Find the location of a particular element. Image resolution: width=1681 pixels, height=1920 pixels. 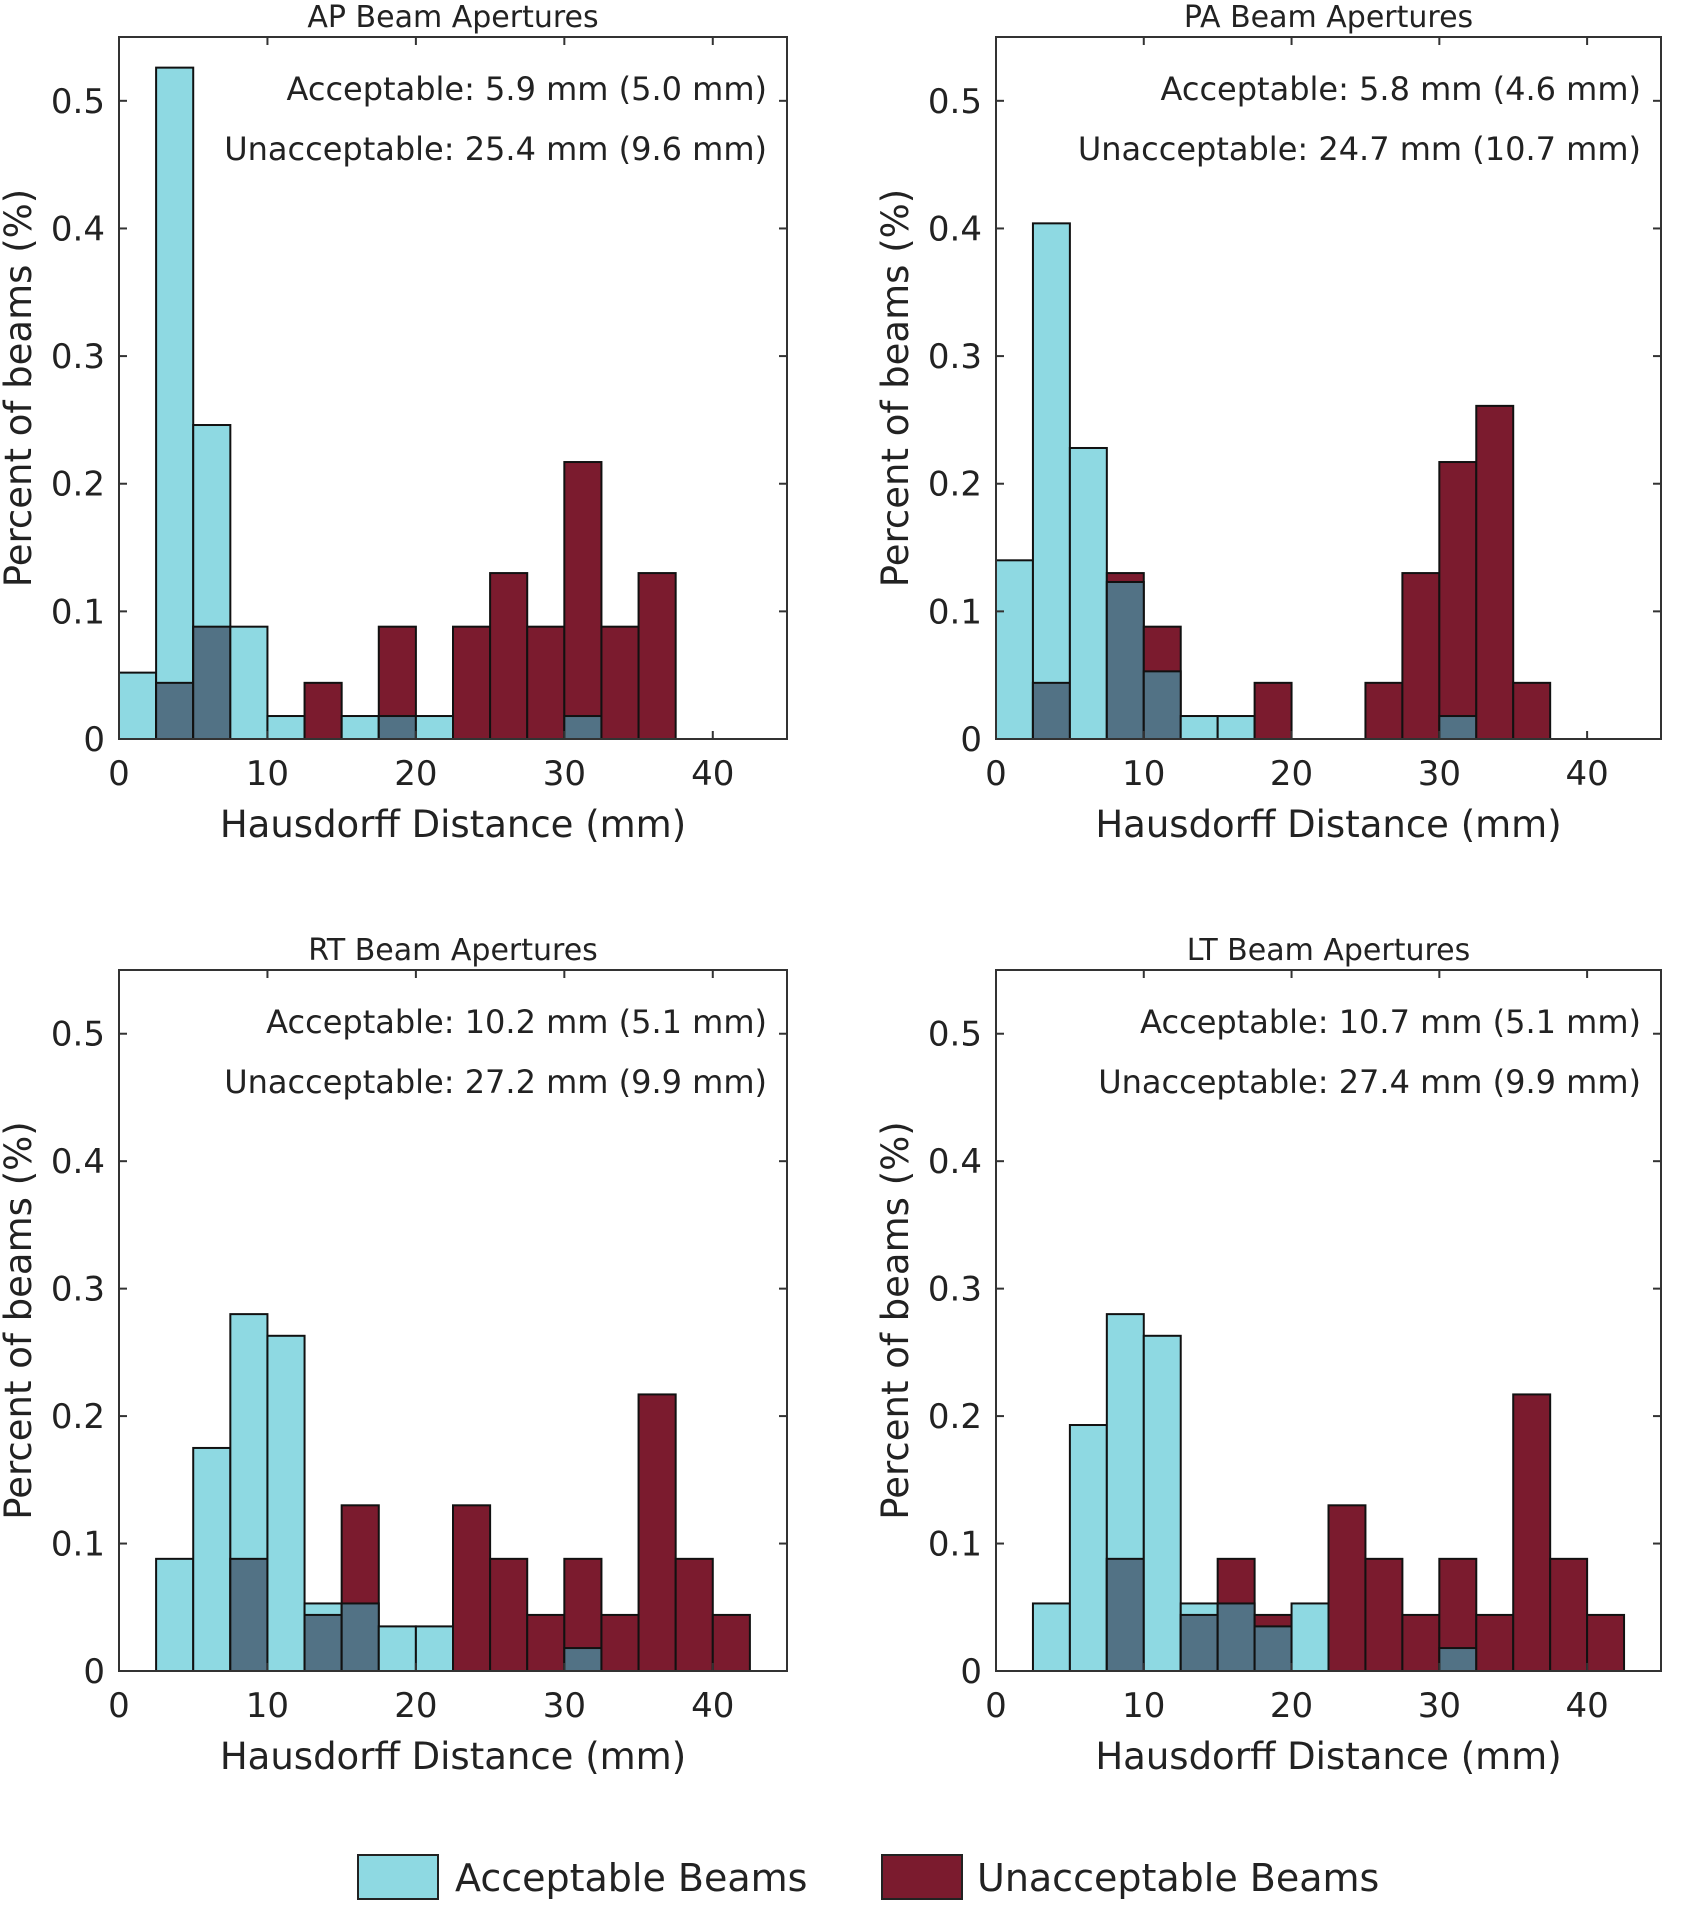

stats-annotation: Acceptable: 5.8 mm (4.6 mm) is located at coordinates (1401, 89).